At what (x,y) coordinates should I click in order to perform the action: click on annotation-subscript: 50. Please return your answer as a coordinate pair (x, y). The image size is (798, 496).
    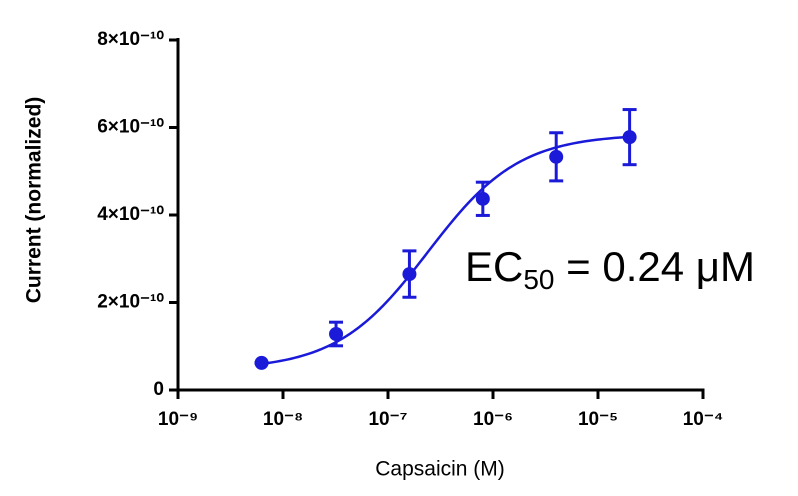
    Looking at the image, I should click on (538, 279).